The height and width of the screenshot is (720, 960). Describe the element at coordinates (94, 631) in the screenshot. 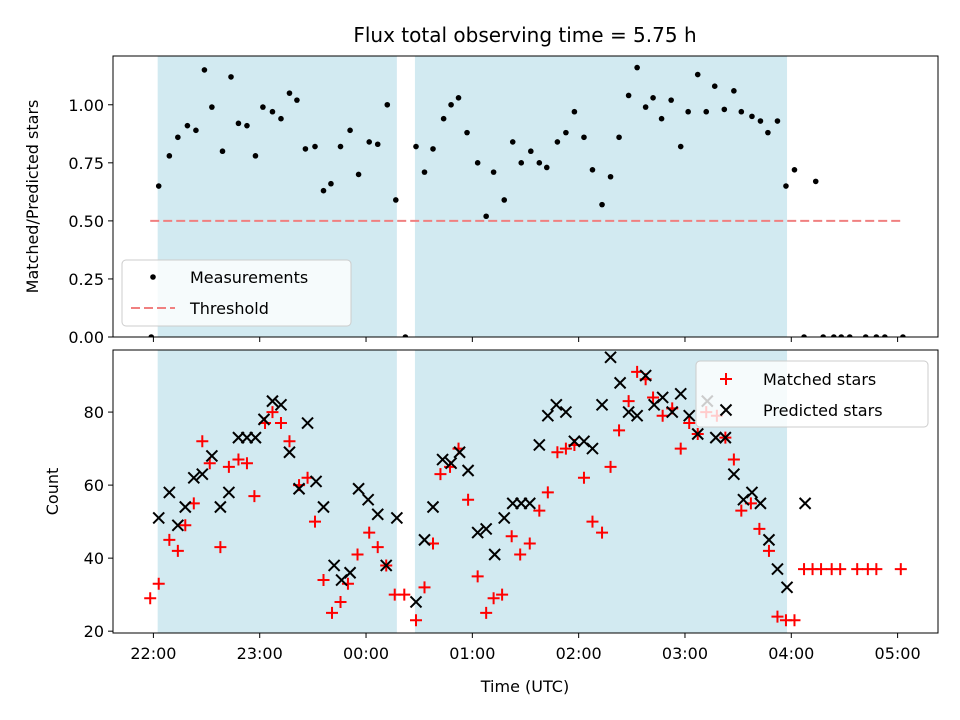

I see `y-tick-label: 20` at that location.